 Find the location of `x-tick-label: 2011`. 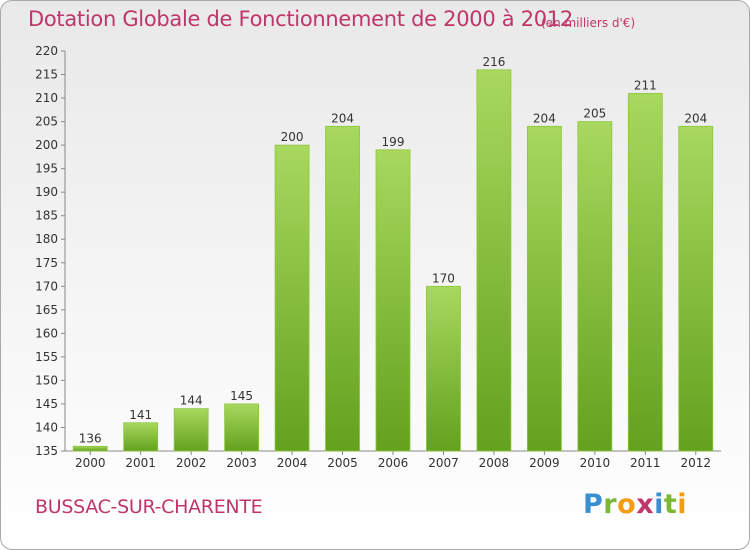

x-tick-label: 2011 is located at coordinates (645, 463).